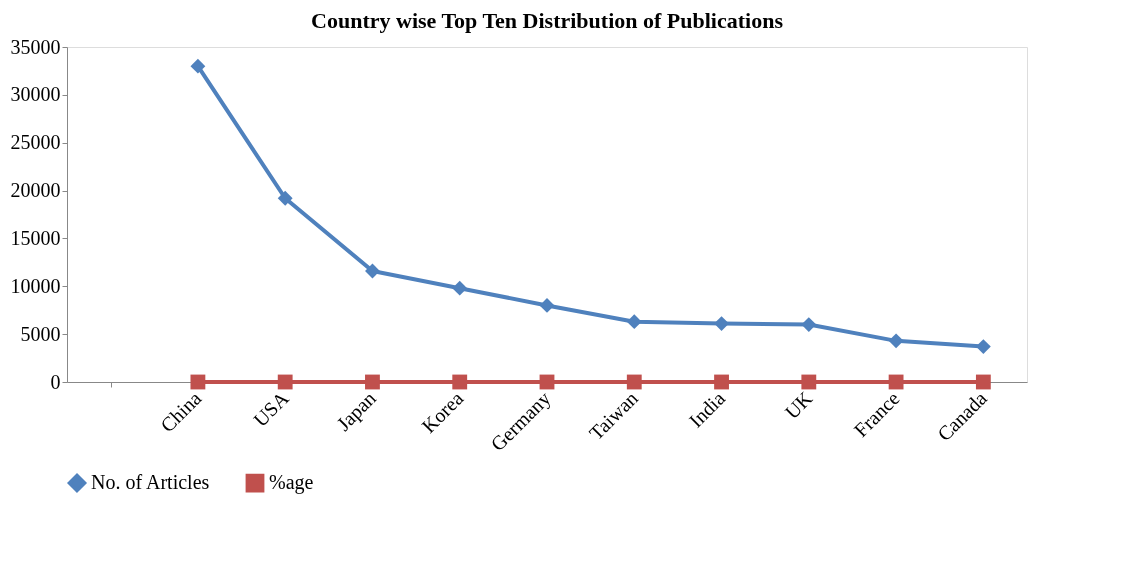  What do you see at coordinates (798, 404) in the screenshot?
I see `x-tick-label: UK` at bounding box center [798, 404].